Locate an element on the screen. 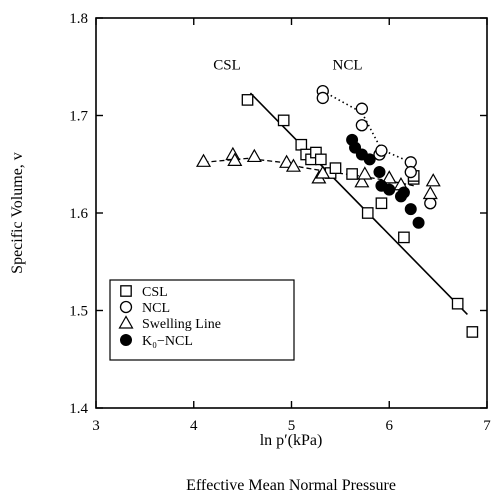  x-tick-label: 5 is located at coordinates (292, 426).